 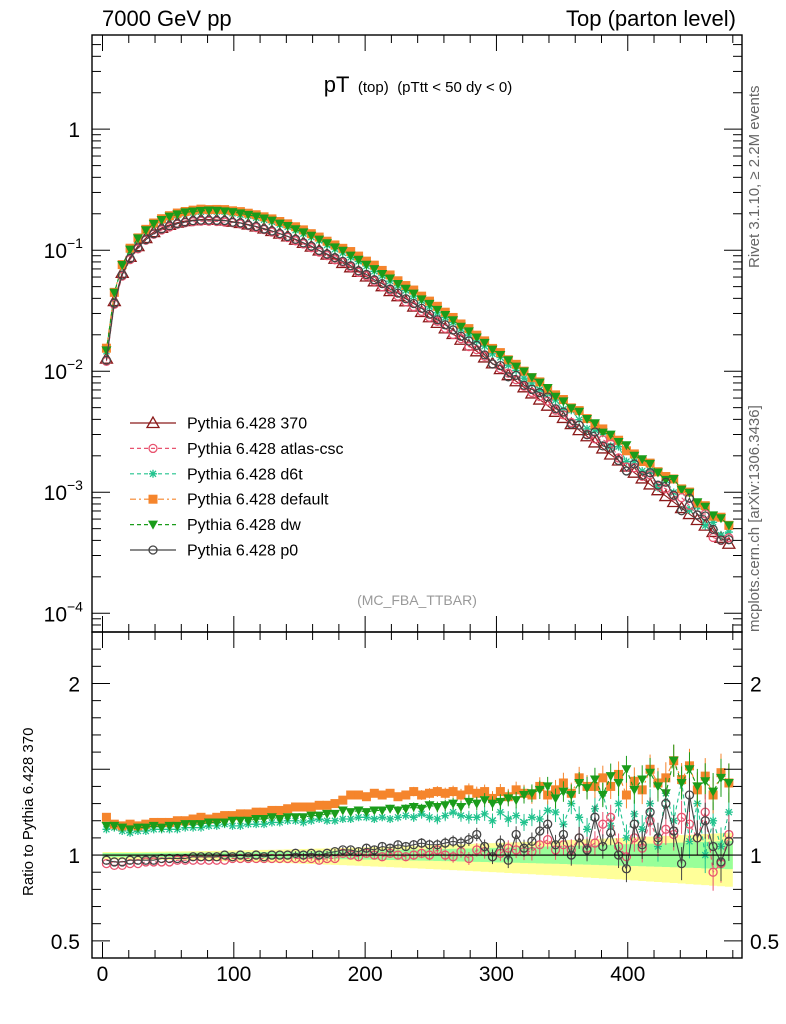 I want to click on x-tick-label-300: 300, so click(x=496, y=974).